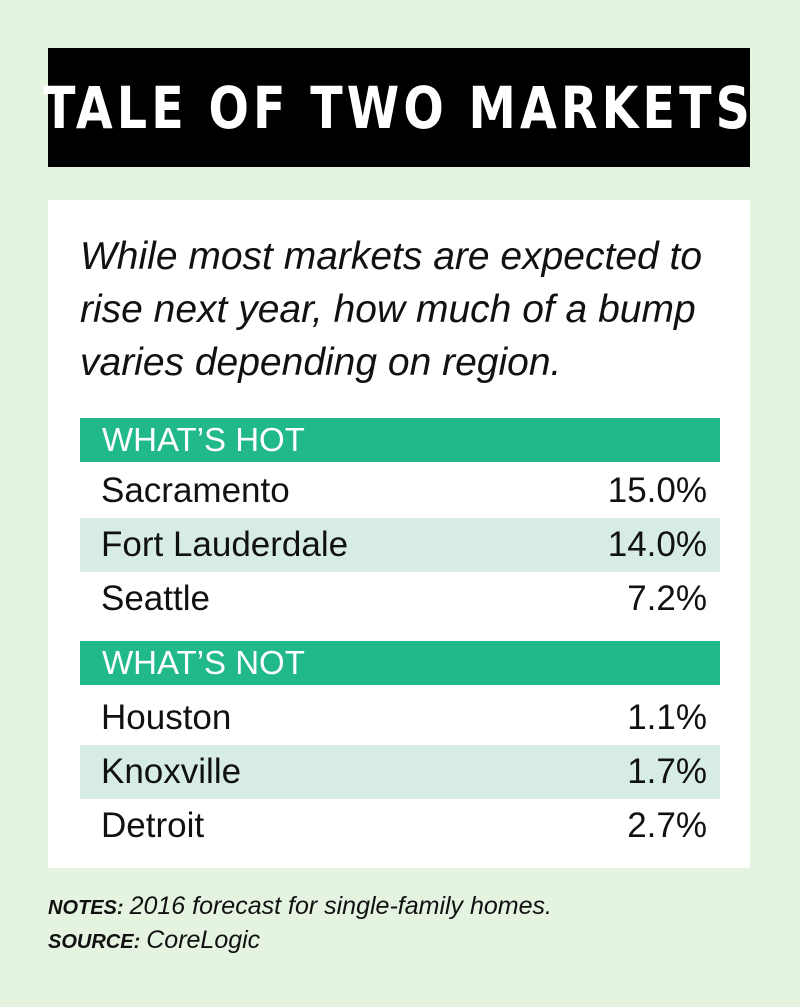 This screenshot has width=800, height=1007. What do you see at coordinates (153, 825) in the screenshot?
I see `city-name: Detroit` at bounding box center [153, 825].